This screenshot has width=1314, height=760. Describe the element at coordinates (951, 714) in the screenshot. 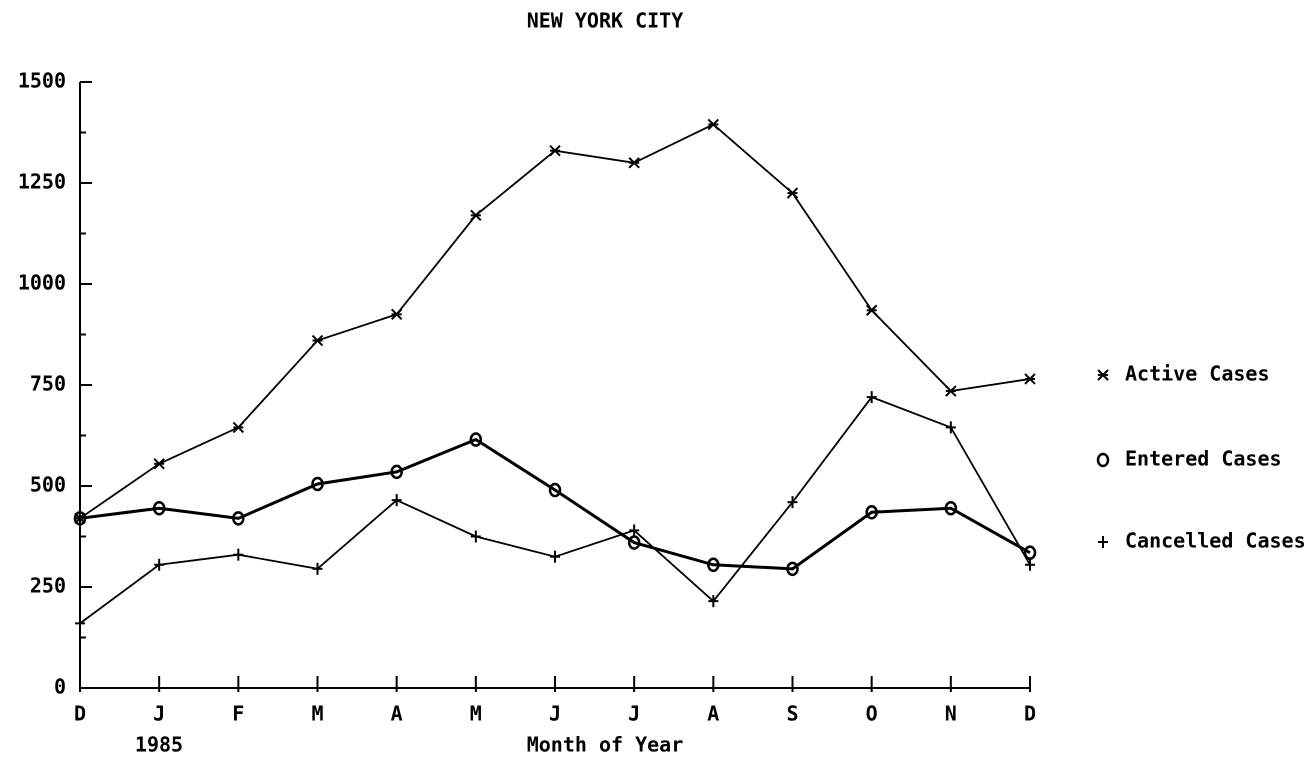

I see `x-tick-label: N` at that location.